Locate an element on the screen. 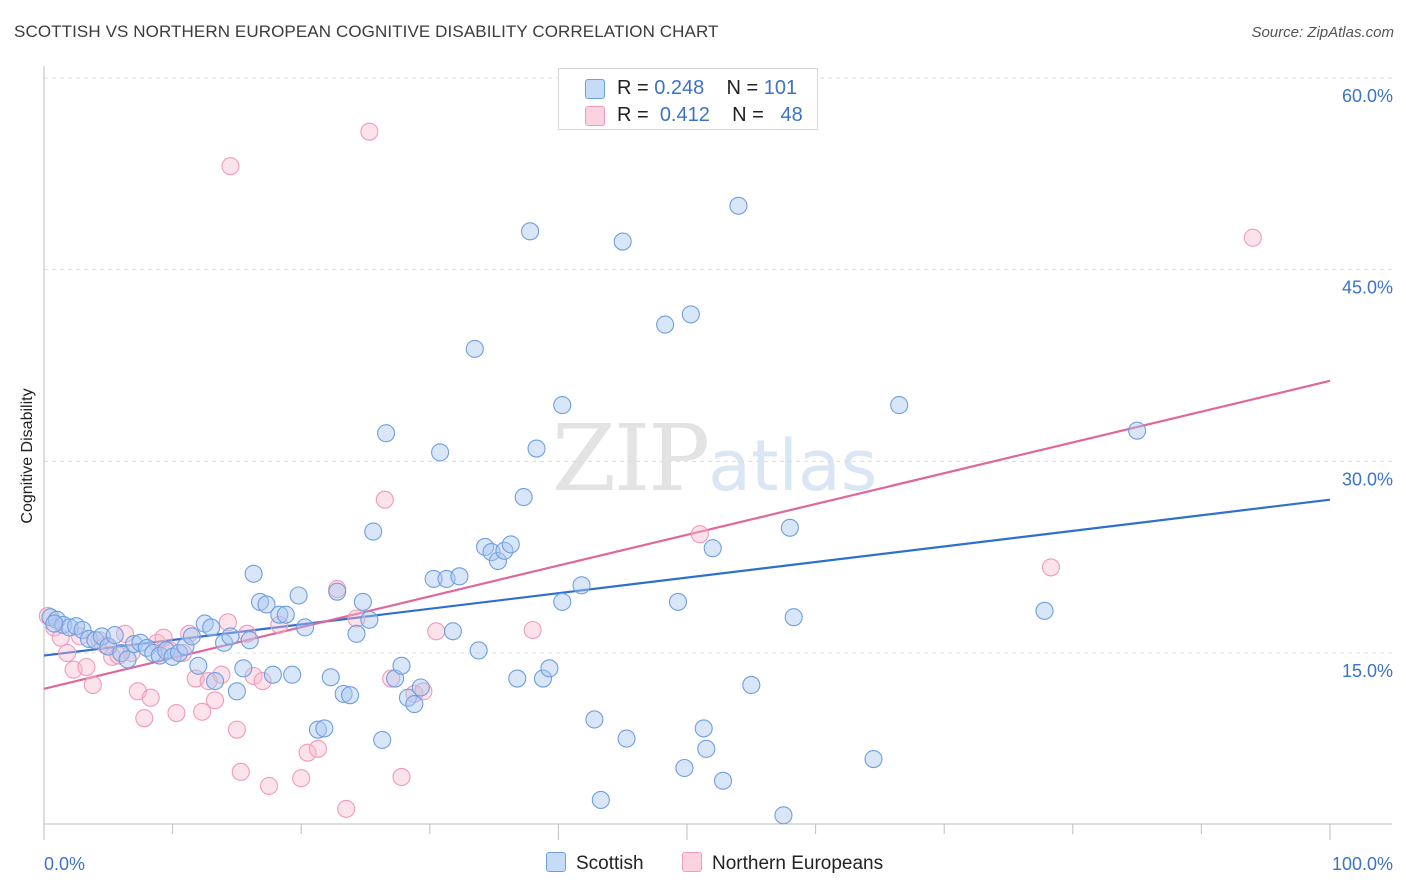 This screenshot has height=892, width=1406. stats-legend: R = 0.248 N = 101 R = 0.412 N = 48 is located at coordinates (688, 99).